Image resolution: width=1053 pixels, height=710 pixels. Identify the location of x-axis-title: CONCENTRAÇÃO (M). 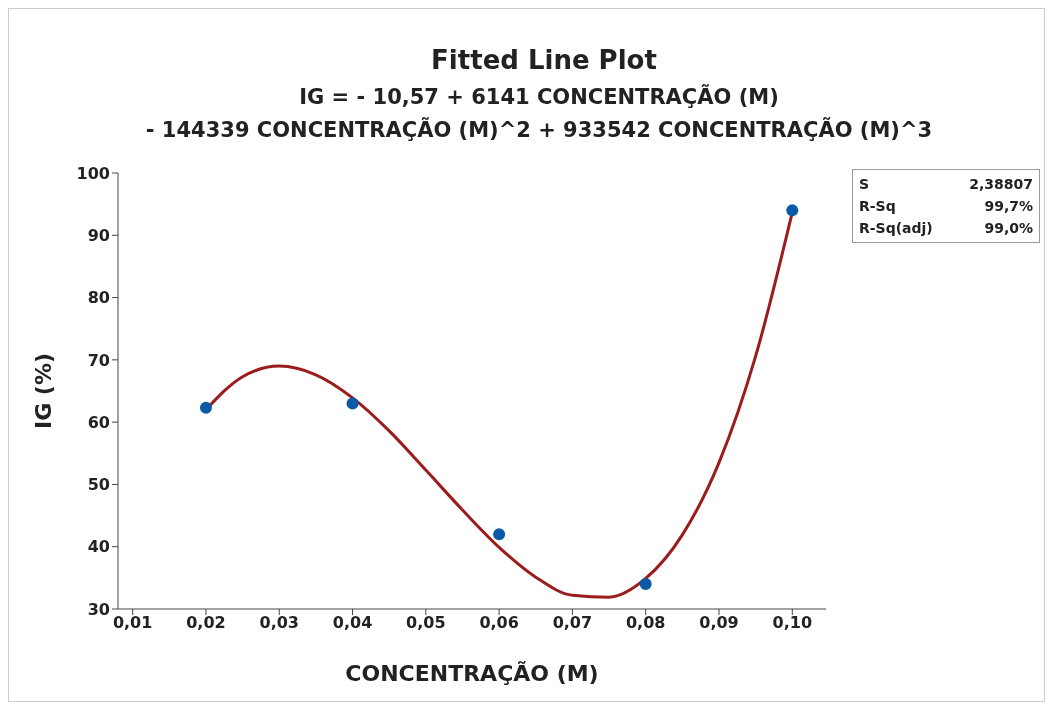
(472, 673).